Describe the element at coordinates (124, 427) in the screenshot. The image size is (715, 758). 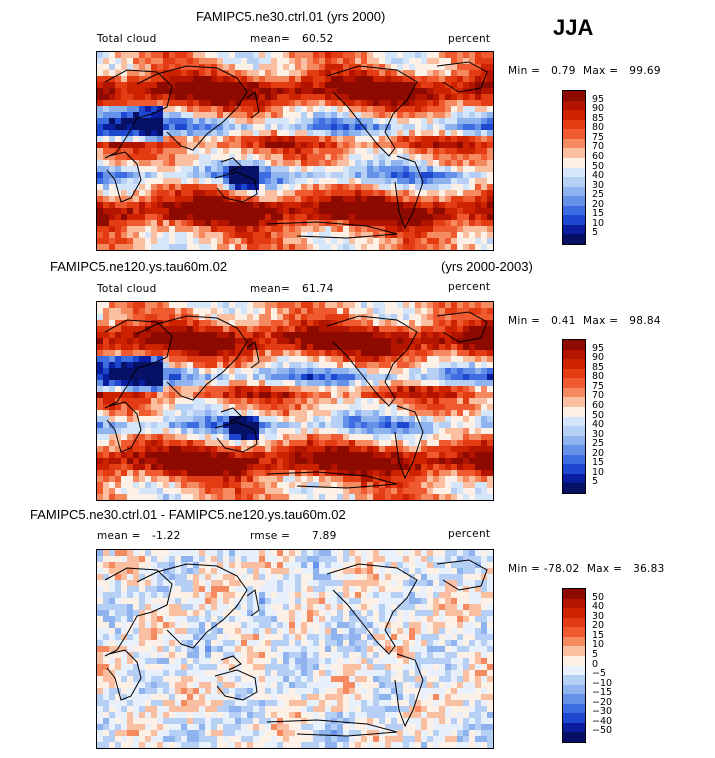
I see `coastline` at that location.